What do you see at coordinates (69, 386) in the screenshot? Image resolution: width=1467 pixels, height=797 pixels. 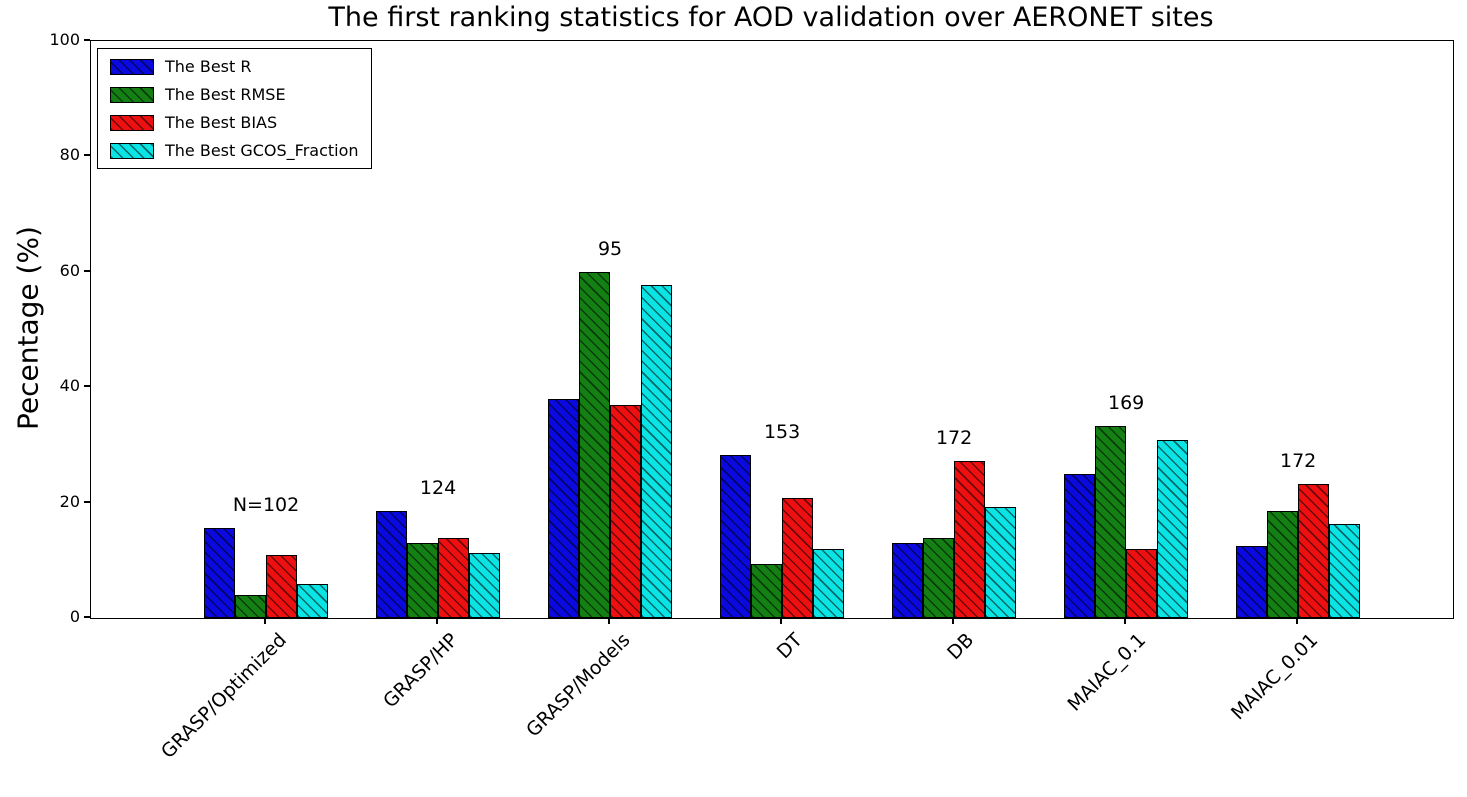 I see `y-tick-label: 40` at bounding box center [69, 386].